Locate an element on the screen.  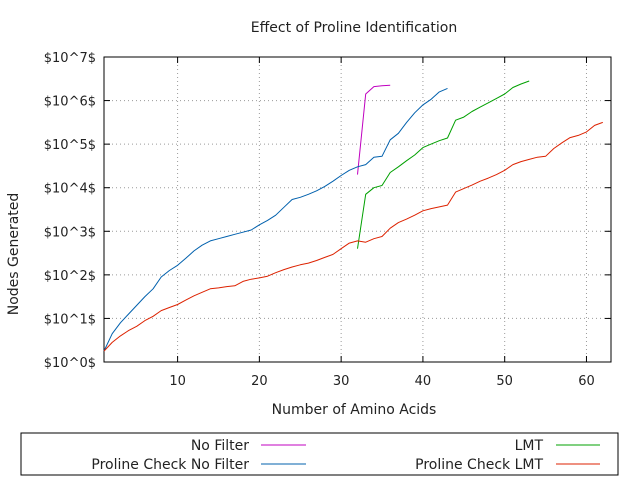
x-tick-label: 10 is located at coordinates (177, 381).